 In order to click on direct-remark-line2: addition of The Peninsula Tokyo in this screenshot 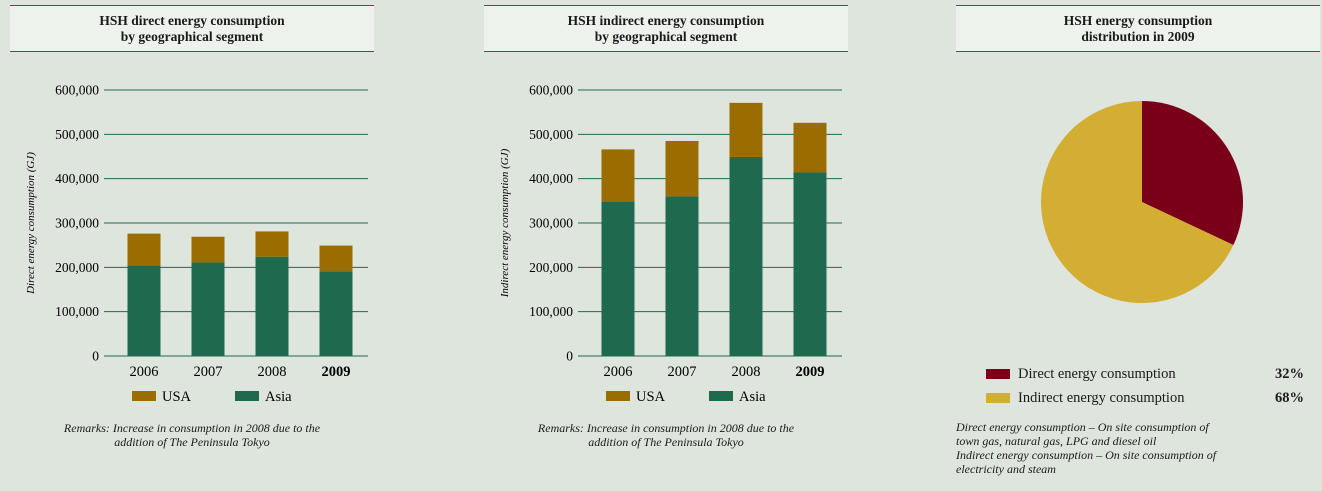, I will do `click(192, 442)`.